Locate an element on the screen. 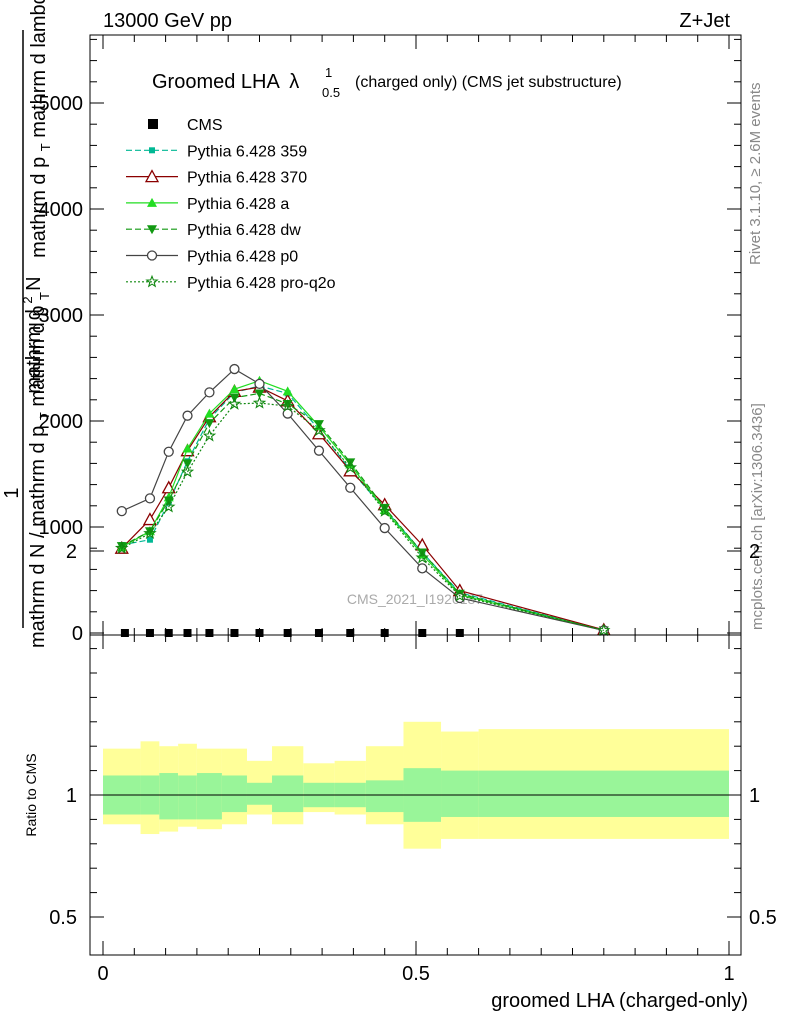  ratio-ytick-label-right: 2 is located at coordinates (754, 552).